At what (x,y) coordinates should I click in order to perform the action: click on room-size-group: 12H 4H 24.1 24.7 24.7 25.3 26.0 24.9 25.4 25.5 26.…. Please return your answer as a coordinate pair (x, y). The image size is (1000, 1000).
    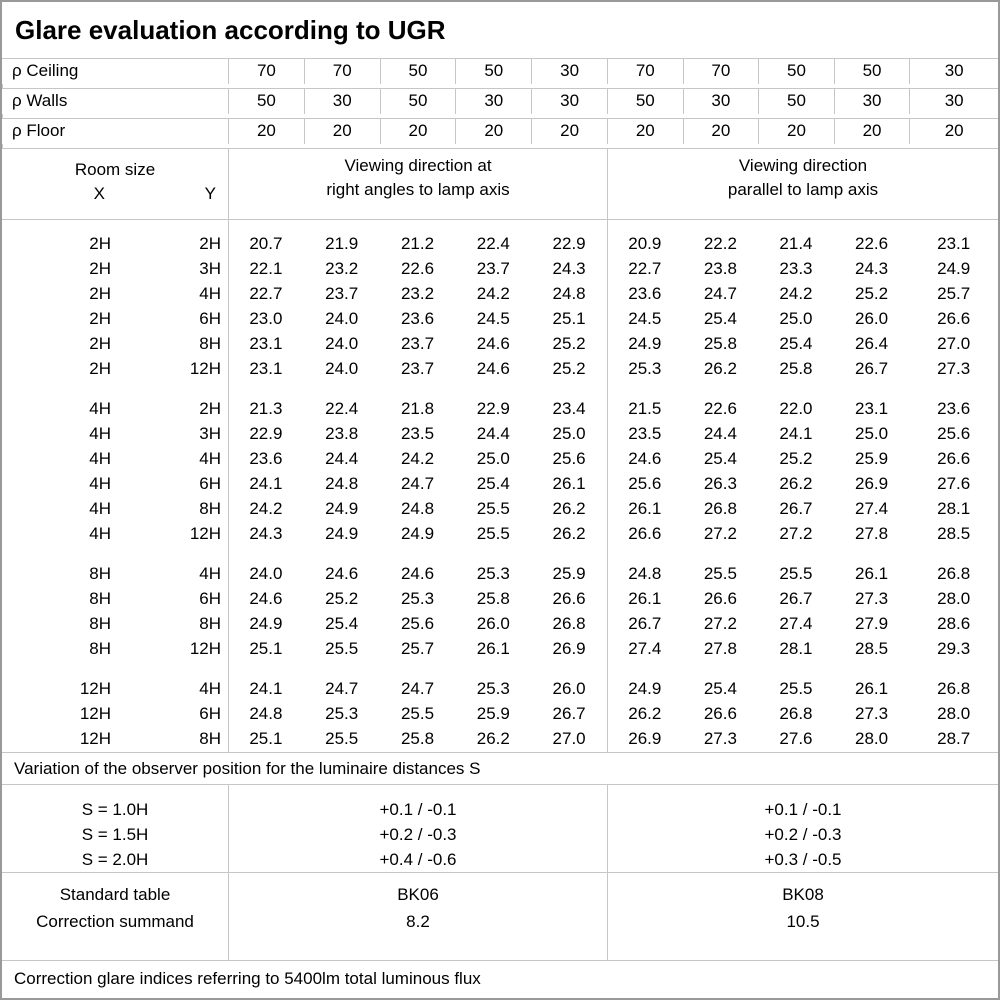
    Looking at the image, I should click on (500, 713).